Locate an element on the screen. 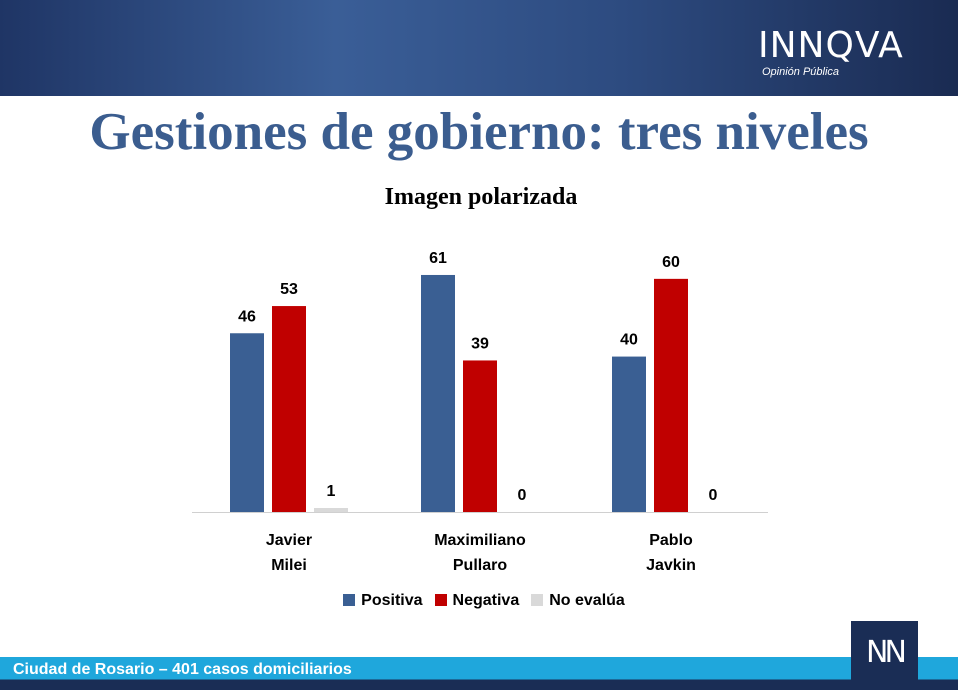 Image resolution: width=958 pixels, height=690 pixels. data-label: 61 is located at coordinates (438, 258).